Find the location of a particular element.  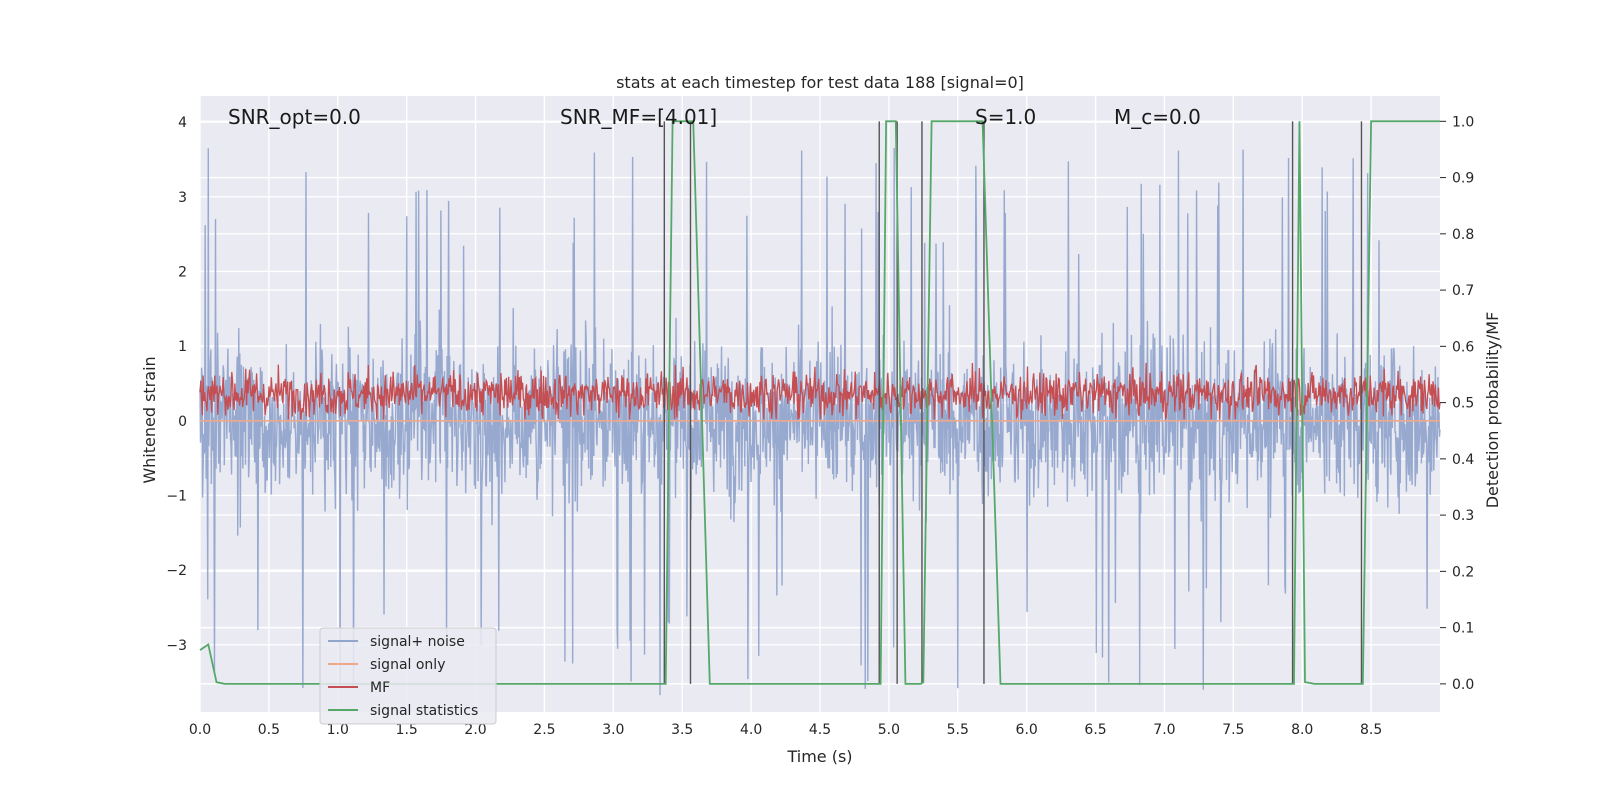

x-tick-label: 6.0 is located at coordinates (1027, 730).